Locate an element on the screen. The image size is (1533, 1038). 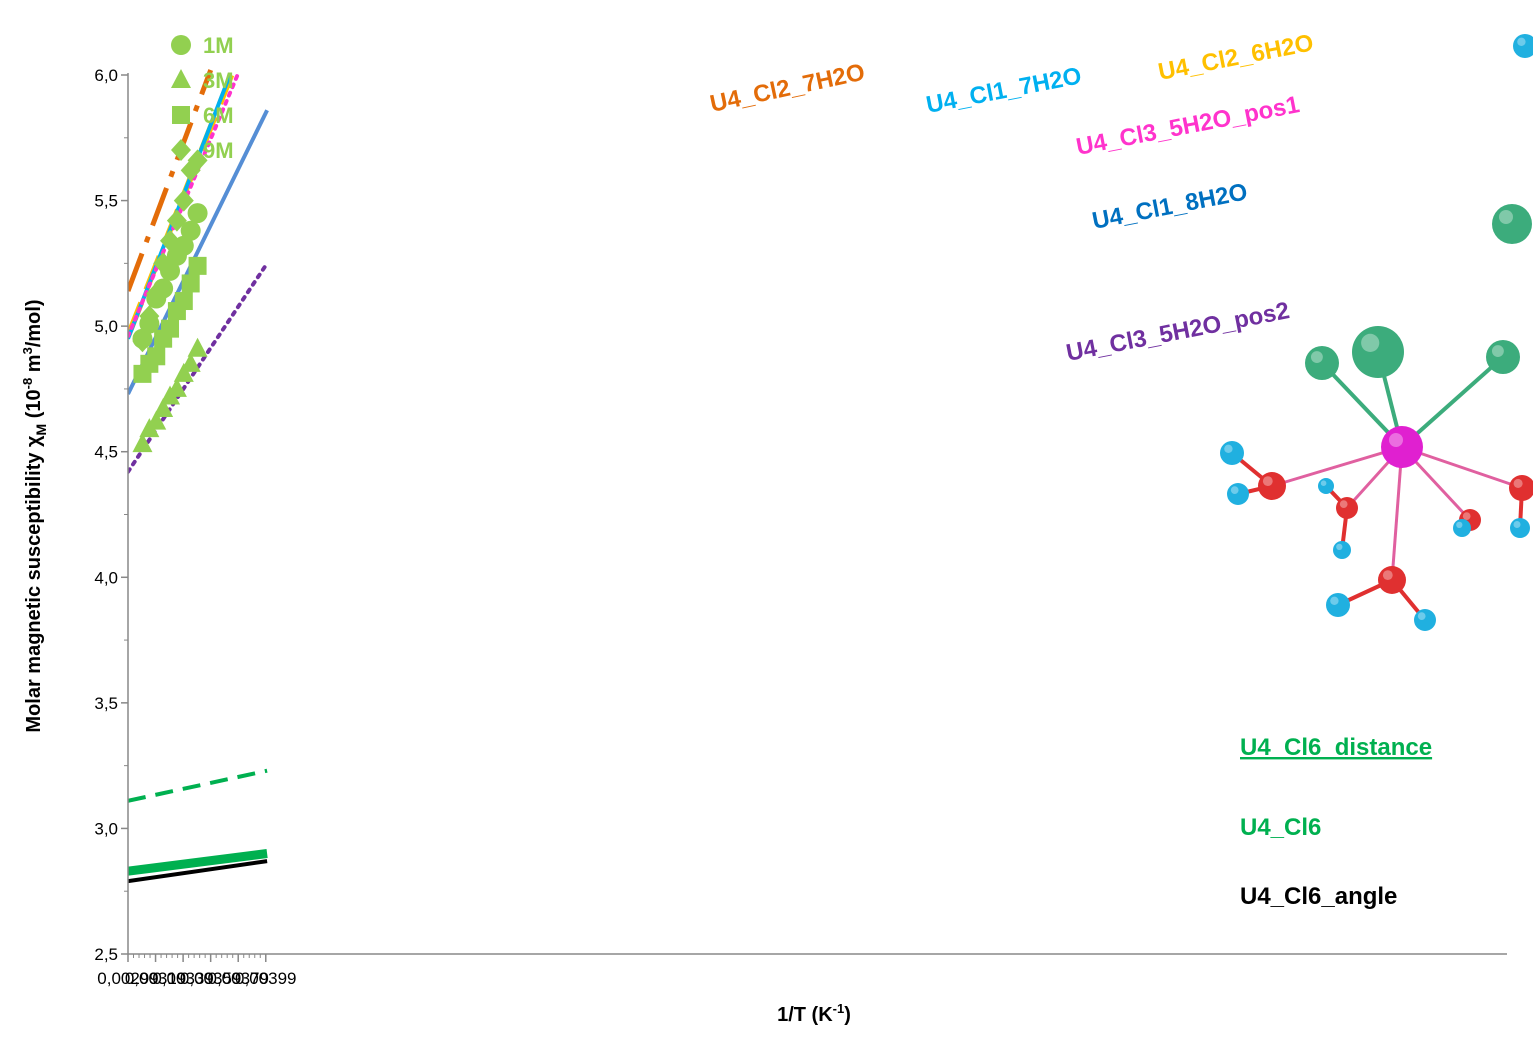
molecule-structure-image is located at coordinates (1376, 332).